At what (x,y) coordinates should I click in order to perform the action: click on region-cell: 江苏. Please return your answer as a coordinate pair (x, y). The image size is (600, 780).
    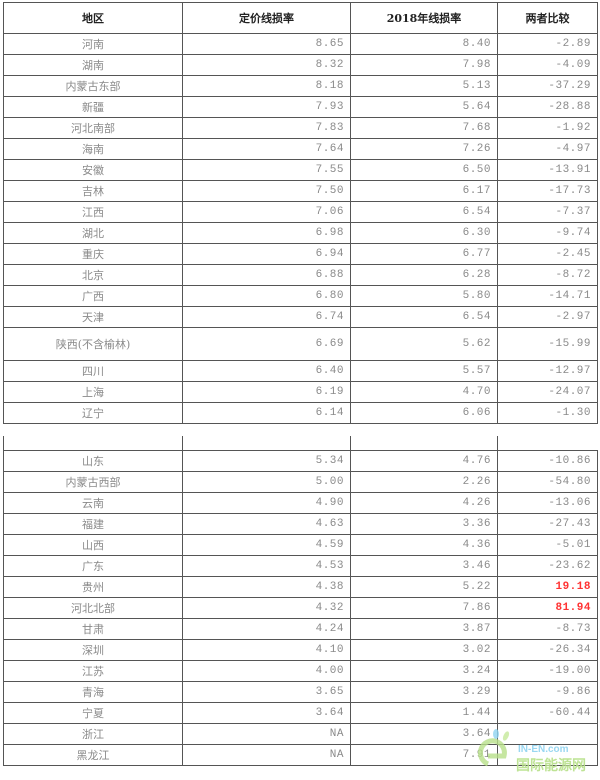
    Looking at the image, I should click on (93, 671).